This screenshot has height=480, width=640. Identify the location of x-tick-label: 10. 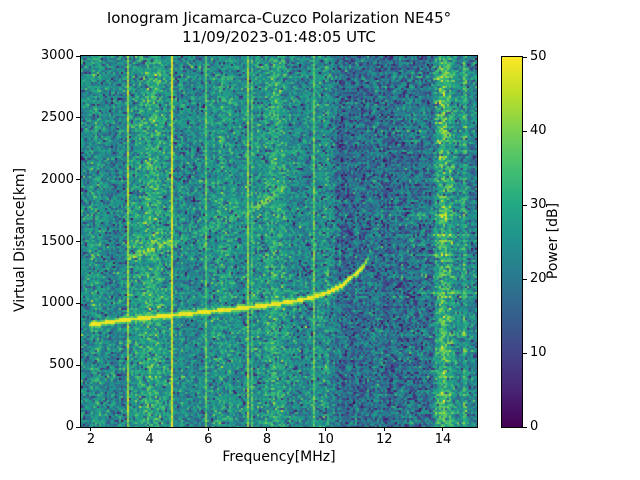
(325, 439).